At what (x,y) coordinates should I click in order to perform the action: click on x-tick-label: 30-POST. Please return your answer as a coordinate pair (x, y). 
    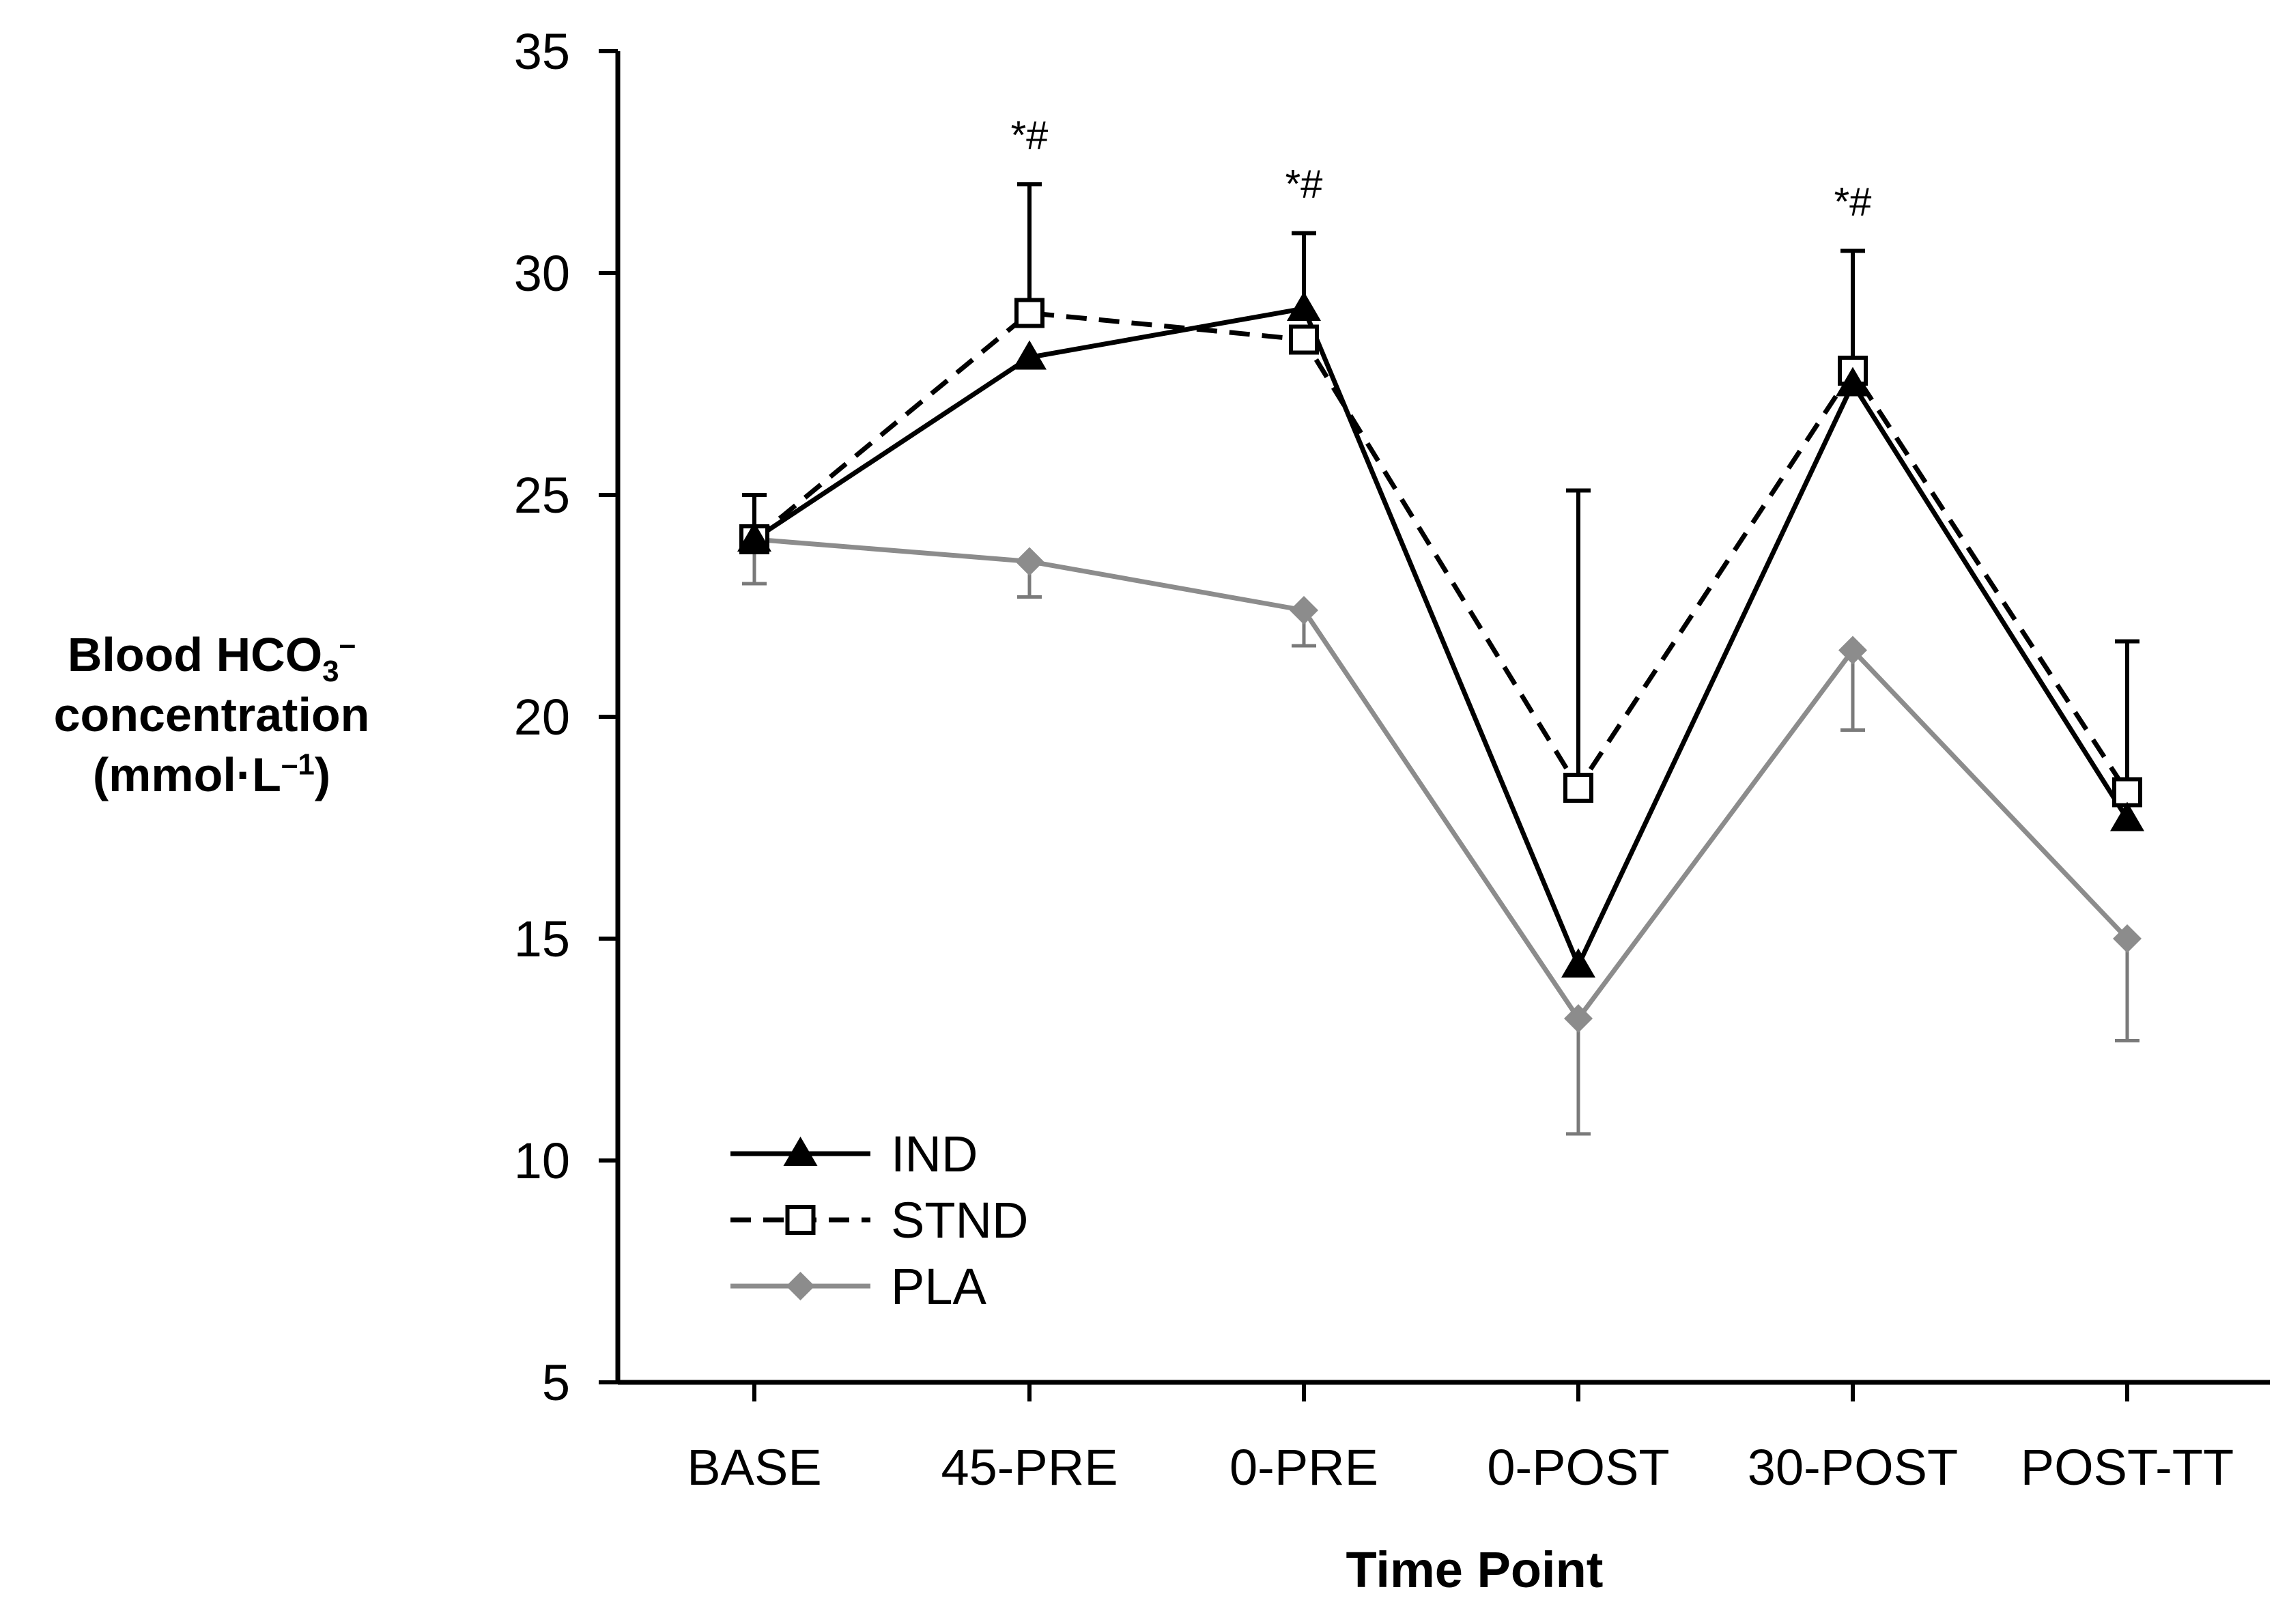
    Looking at the image, I should click on (1853, 1467).